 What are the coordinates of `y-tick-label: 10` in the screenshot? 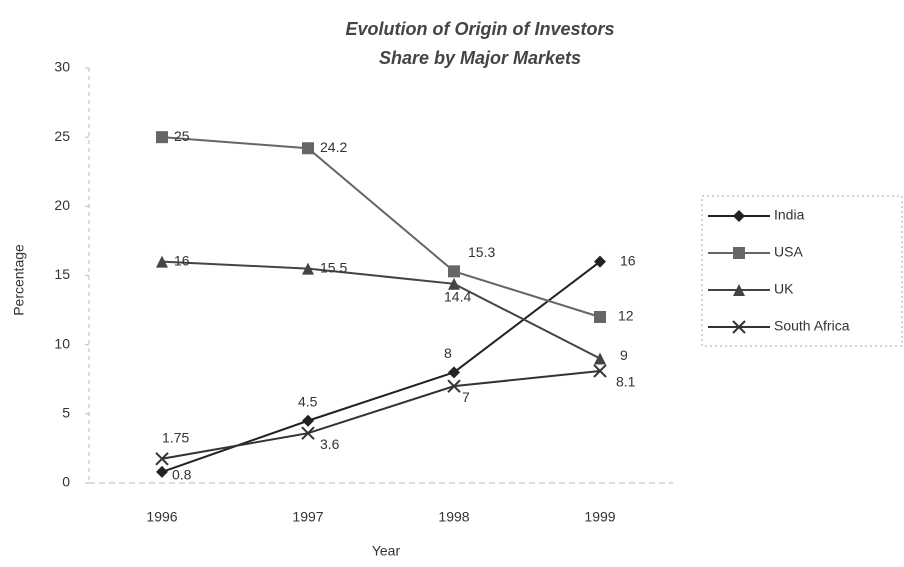 It's located at (62, 343).